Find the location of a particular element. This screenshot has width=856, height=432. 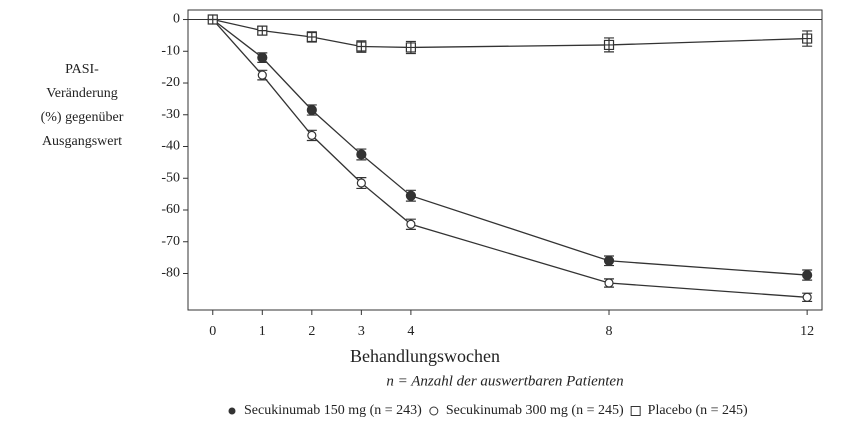

y-tick-label: -10 is located at coordinates (170, 50).